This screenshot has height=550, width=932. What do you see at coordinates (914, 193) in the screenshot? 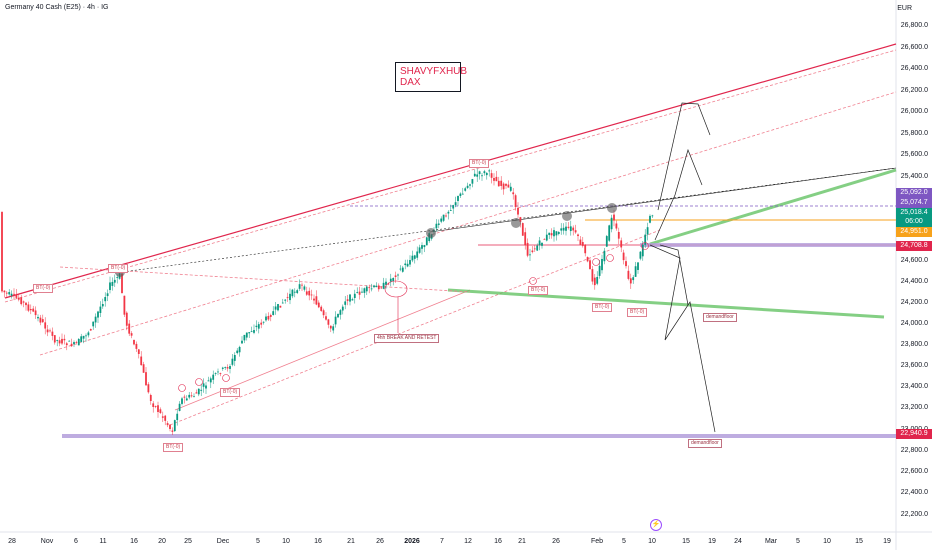
I see `price-label-level-1: 25,092.0` at bounding box center [914, 193].